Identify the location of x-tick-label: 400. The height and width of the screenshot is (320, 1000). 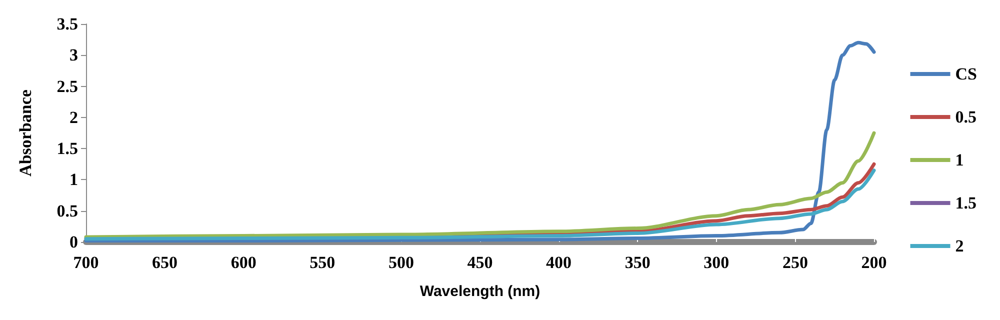
(559, 262).